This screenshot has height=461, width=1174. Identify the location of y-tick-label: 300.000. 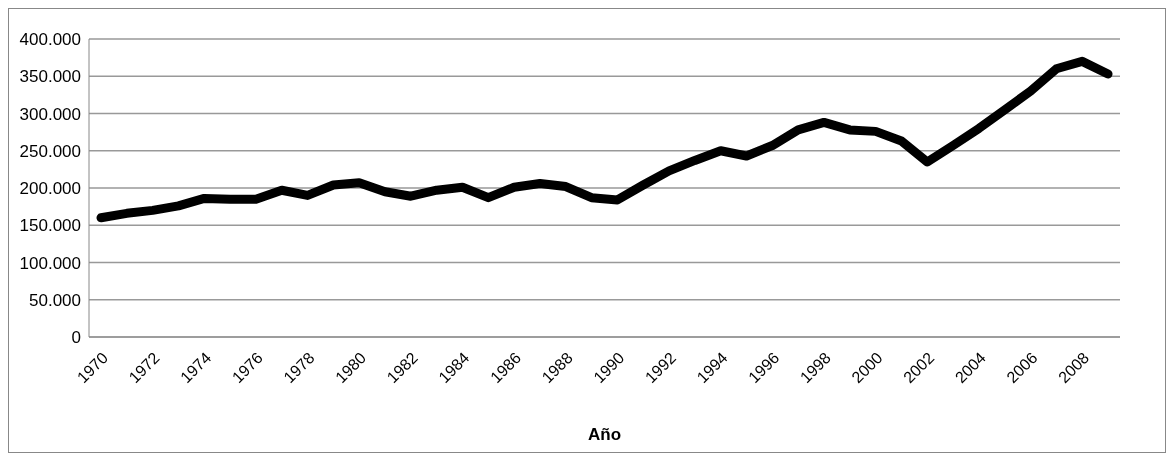
(50, 114).